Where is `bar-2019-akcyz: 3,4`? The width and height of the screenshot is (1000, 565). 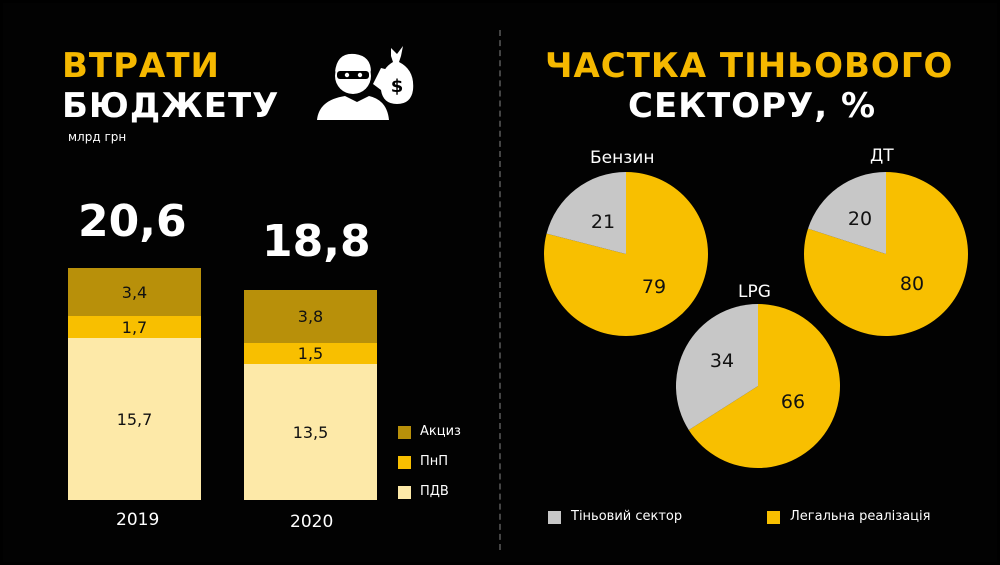
bar-2019-akcyz: 3,4 is located at coordinates (134, 292).